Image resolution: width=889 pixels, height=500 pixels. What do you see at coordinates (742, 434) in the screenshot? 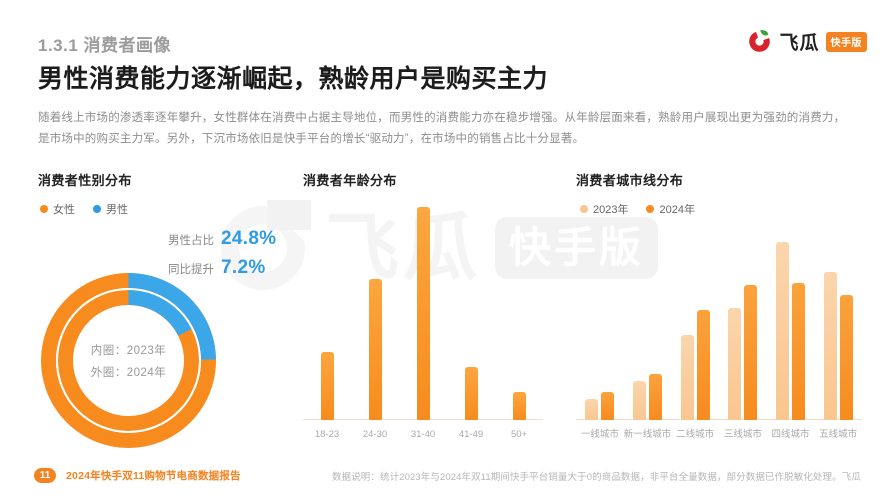
I see `x-axis-label: 三线城市` at bounding box center [742, 434].